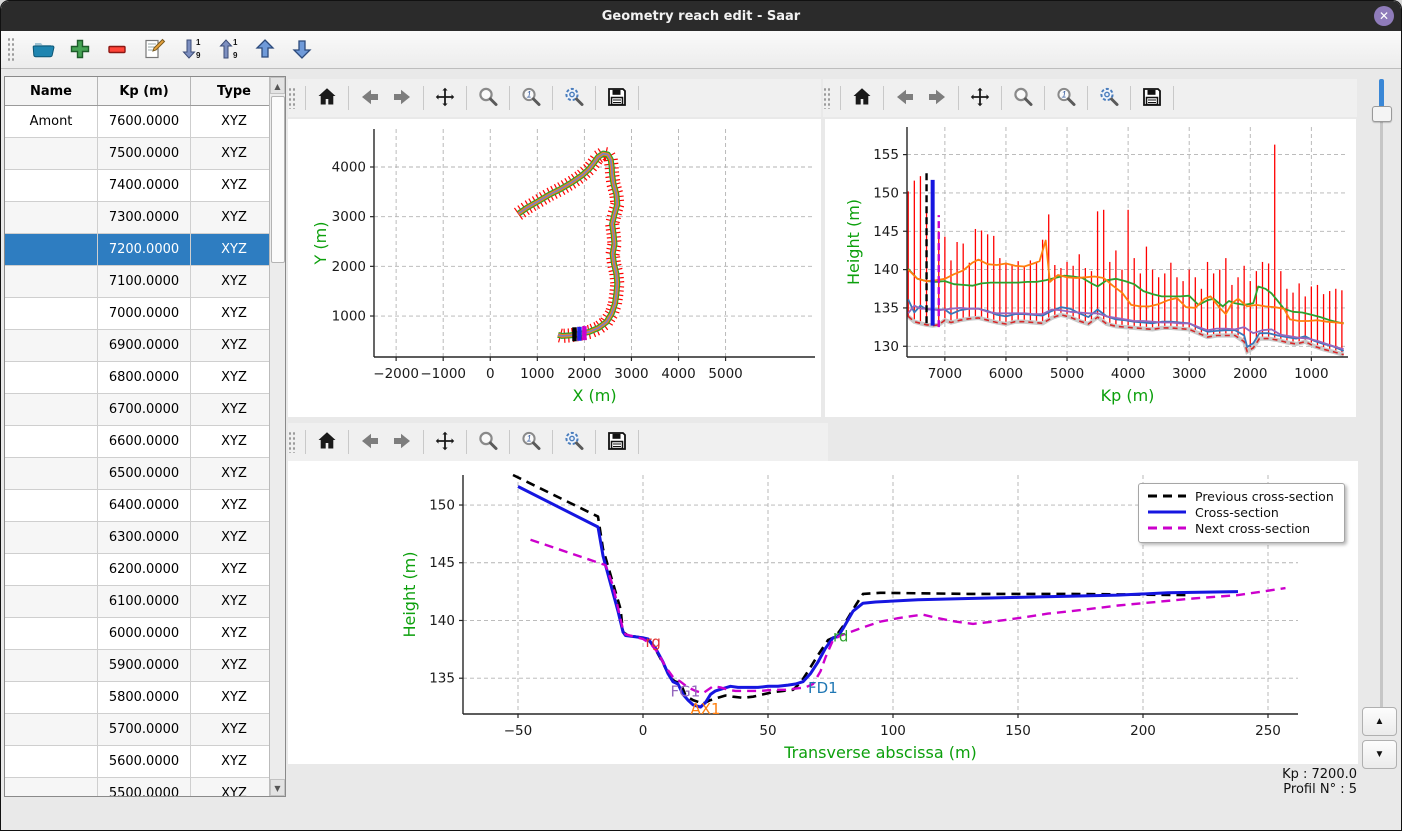  I want to click on table-cell: 5800.0000, so click(144, 697).